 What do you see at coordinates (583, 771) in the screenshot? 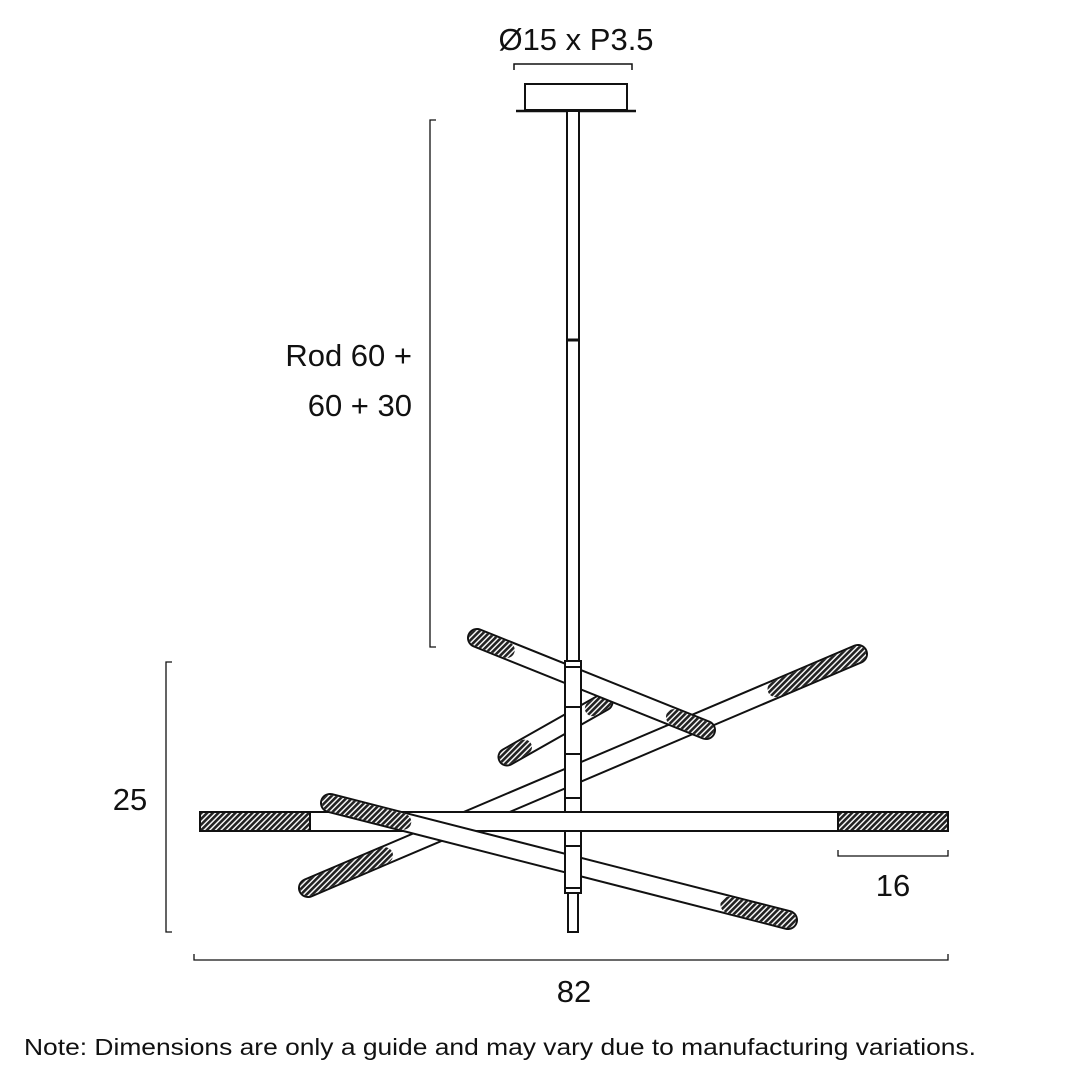
I see `diagonal-light-tube-long` at bounding box center [583, 771].